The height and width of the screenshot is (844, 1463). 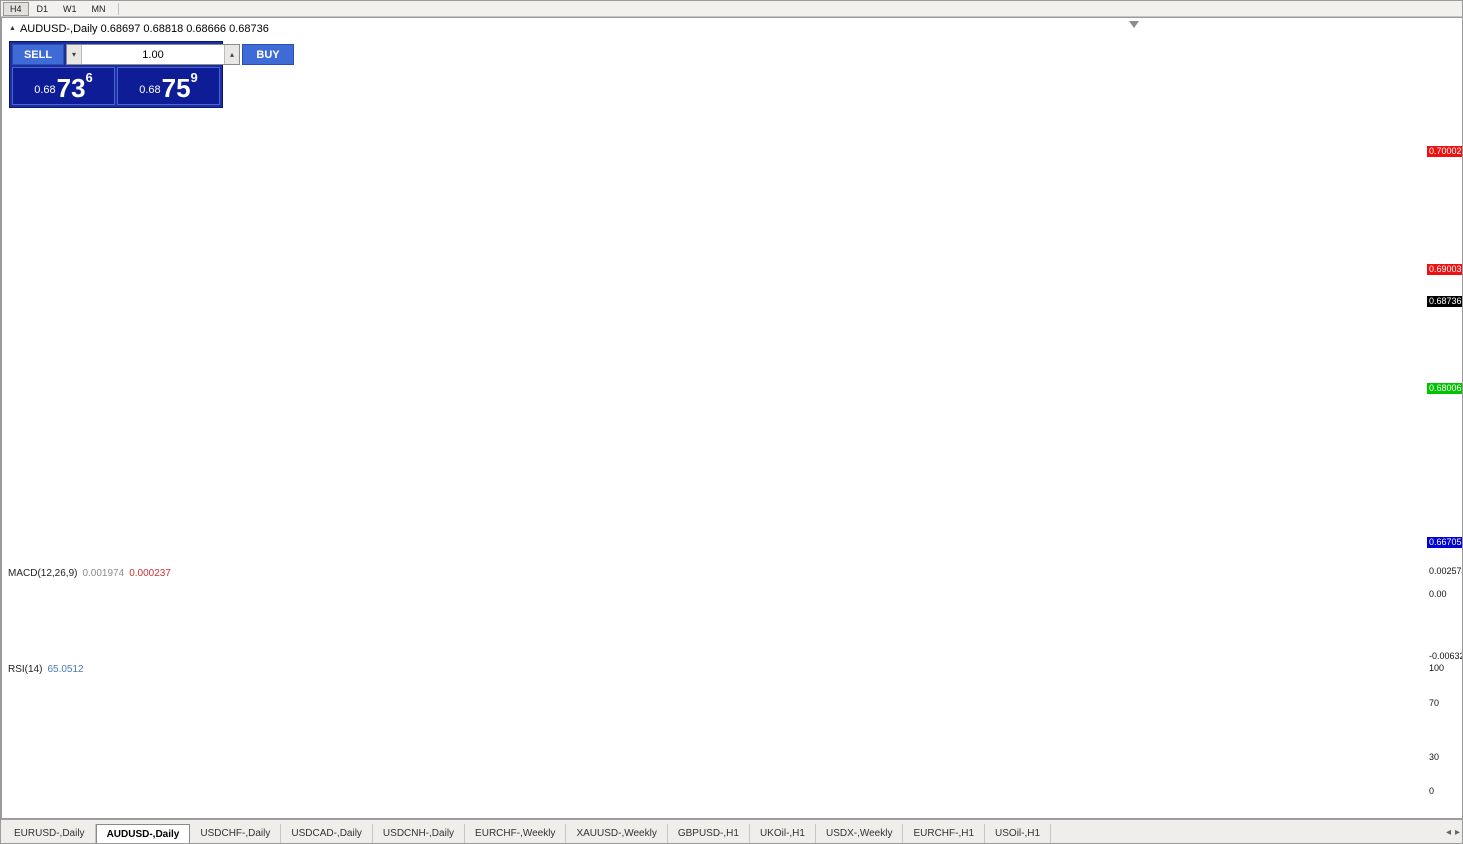 What do you see at coordinates (143, 833) in the screenshot?
I see `chart-tab-audusd-daily: AUDUSD-,Daily` at bounding box center [143, 833].